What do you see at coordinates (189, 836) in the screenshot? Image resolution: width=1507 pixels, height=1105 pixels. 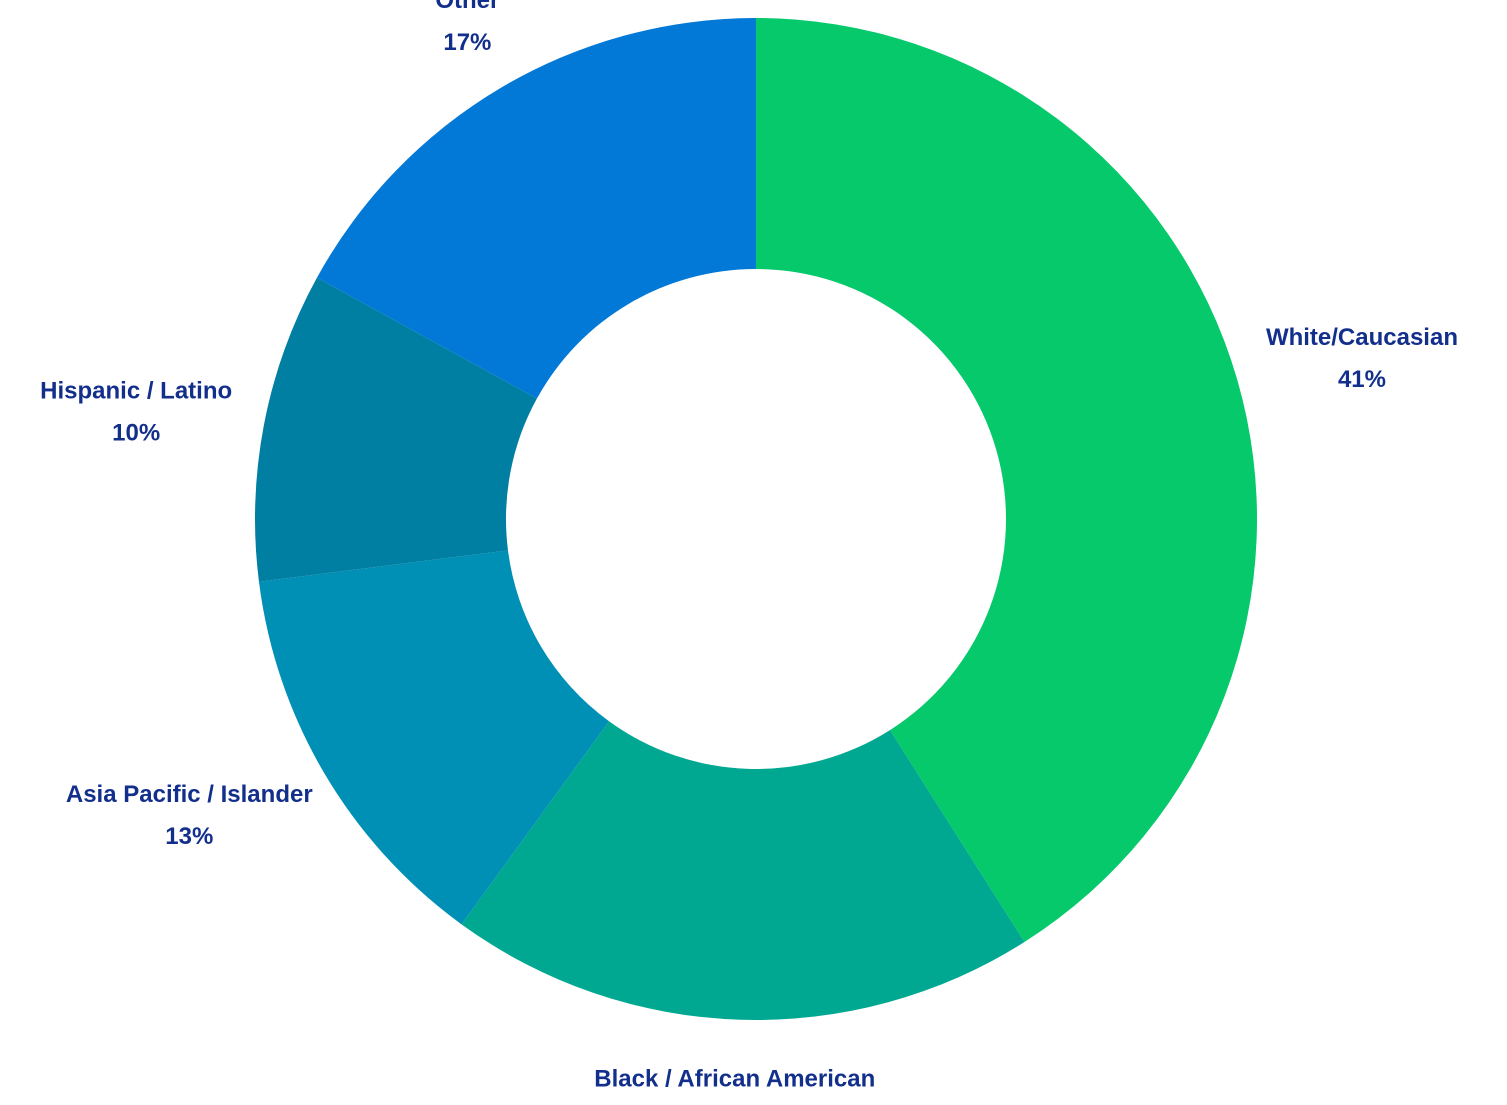 I see `value-label: 13%` at bounding box center [189, 836].